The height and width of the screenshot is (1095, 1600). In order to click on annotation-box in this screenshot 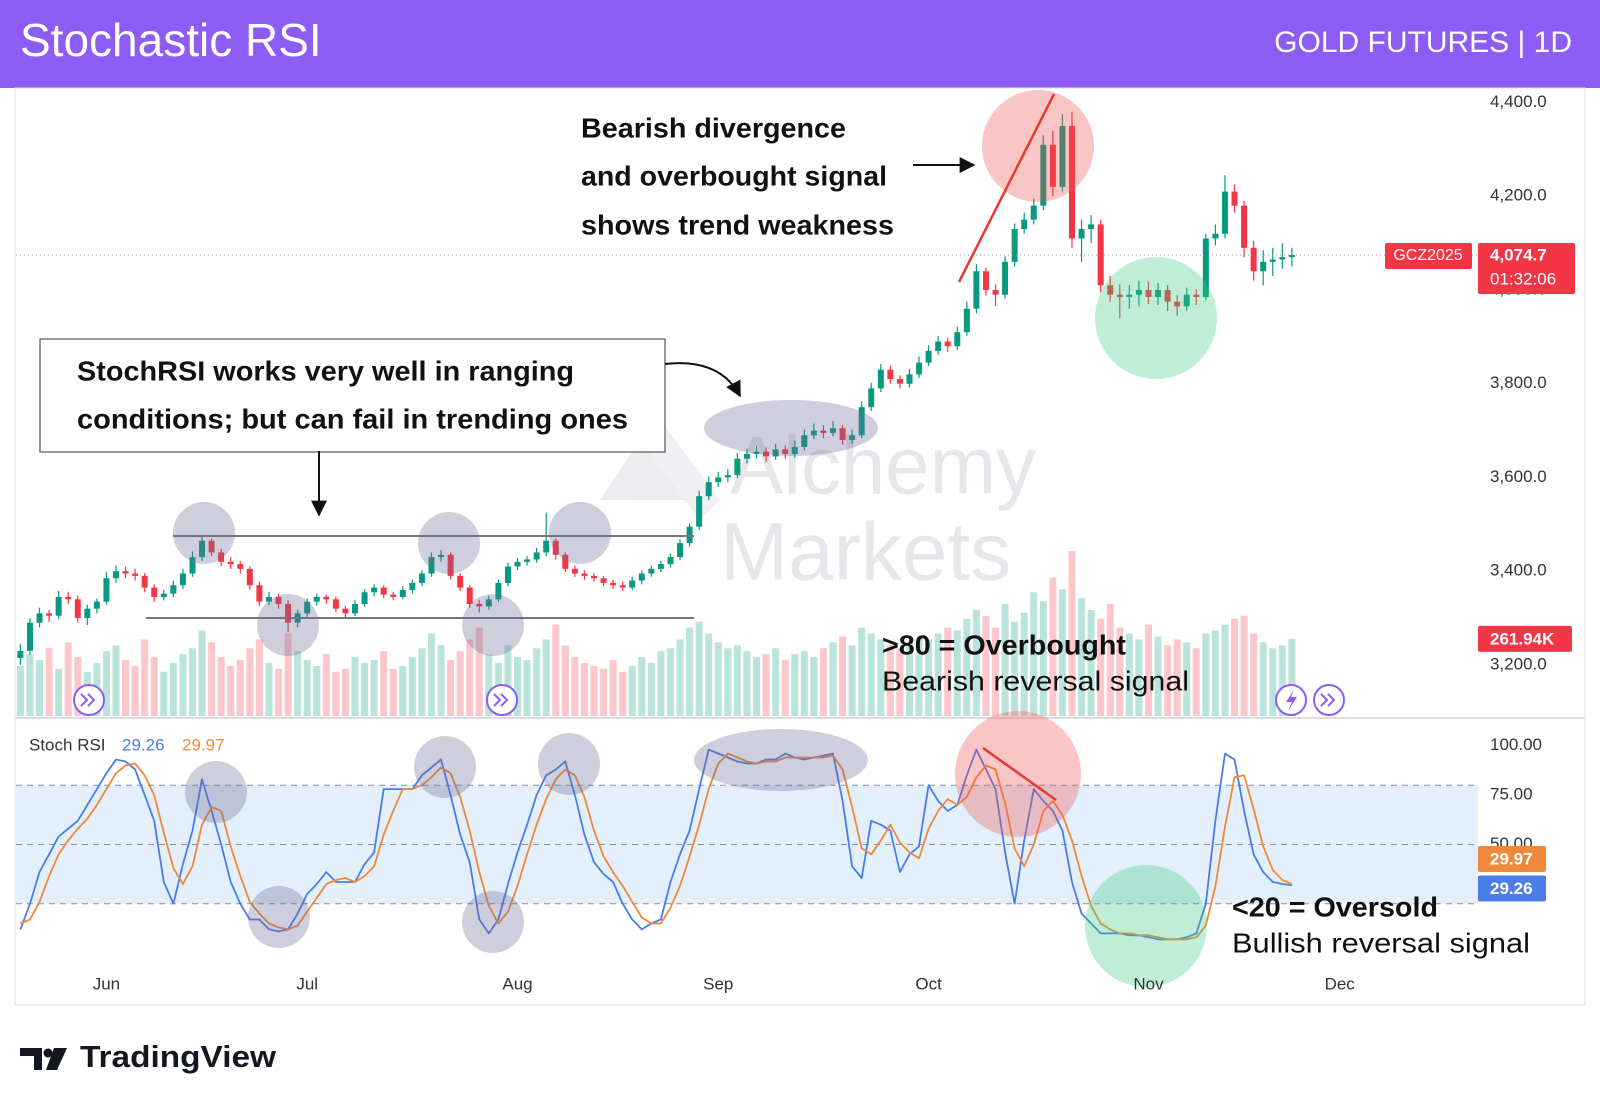, I will do `click(352, 395)`.